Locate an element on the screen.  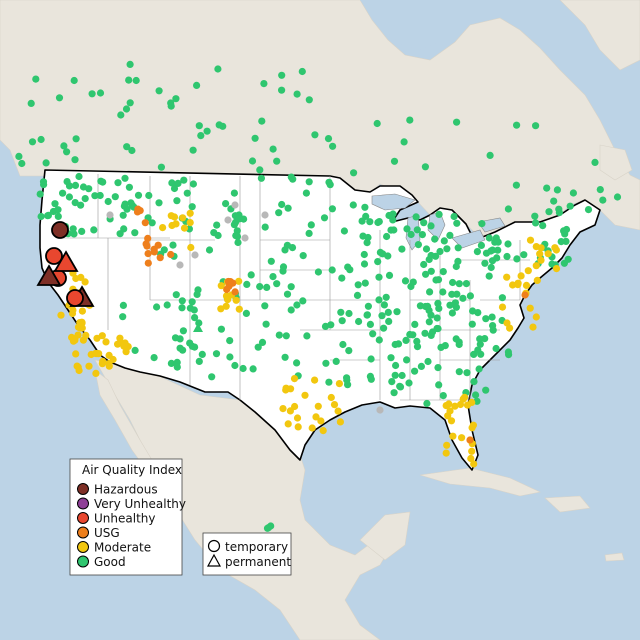
greenland is located at coordinates (599, 35).